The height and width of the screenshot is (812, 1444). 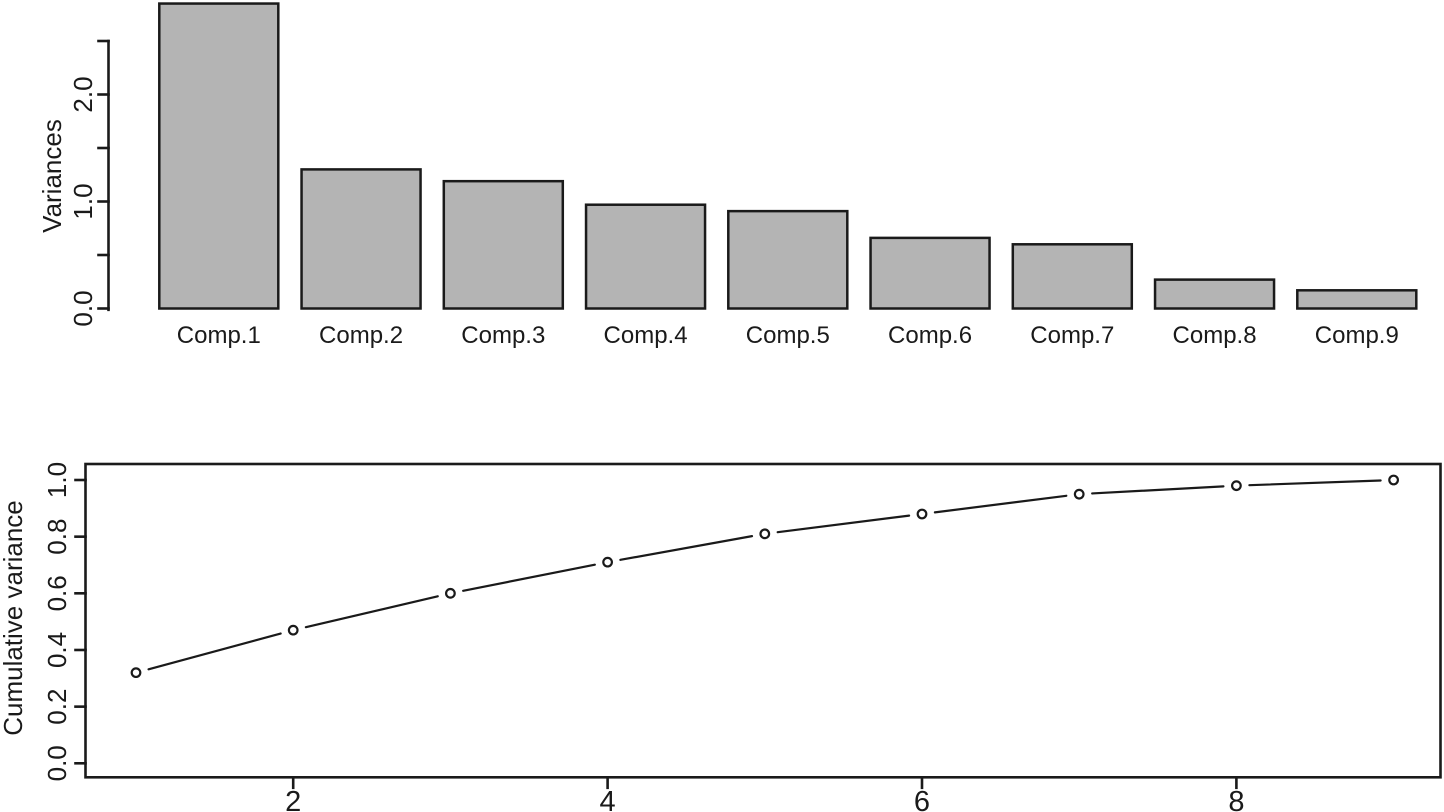 I want to click on cumulative-y-tick-label: 0.8, so click(x=57, y=537).